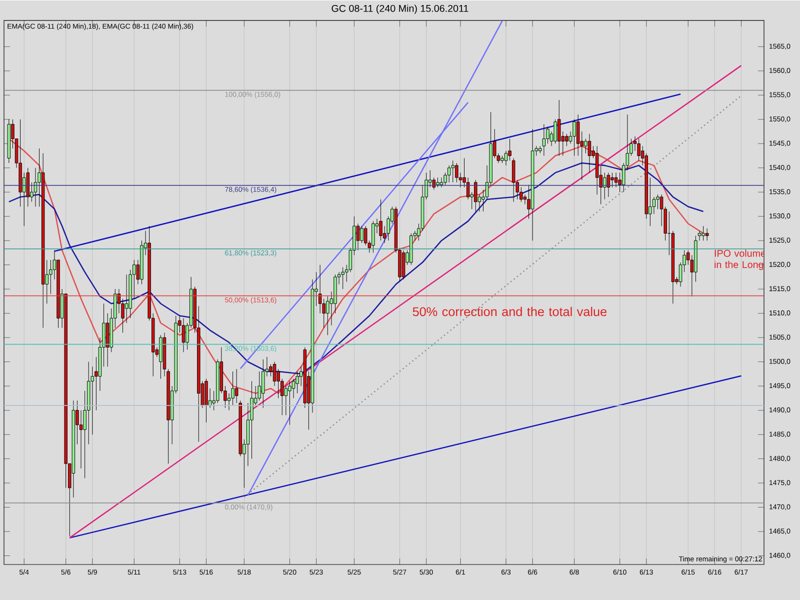  Describe the element at coordinates (509, 311) in the screenshot. I see `annotation: 50% correction and the total value` at that location.